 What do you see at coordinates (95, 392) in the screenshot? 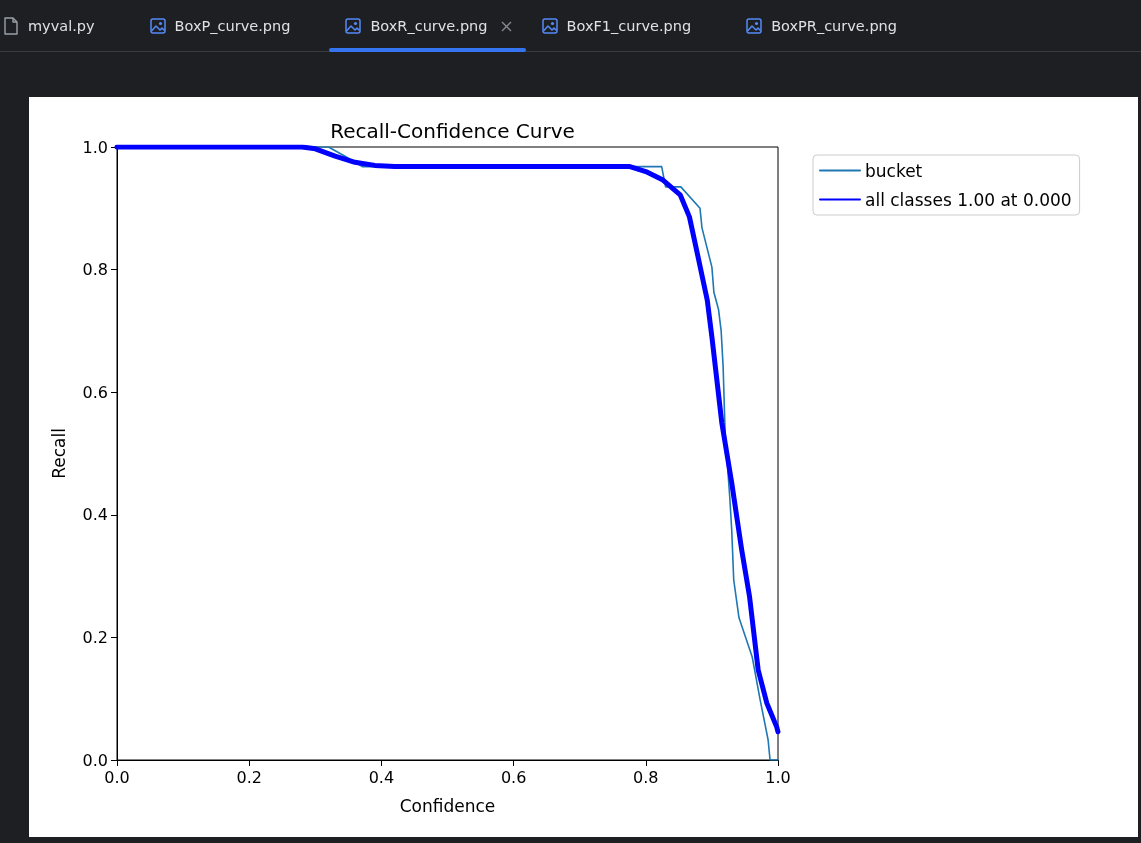
I see `y-tick-label: 0.6` at bounding box center [95, 392].